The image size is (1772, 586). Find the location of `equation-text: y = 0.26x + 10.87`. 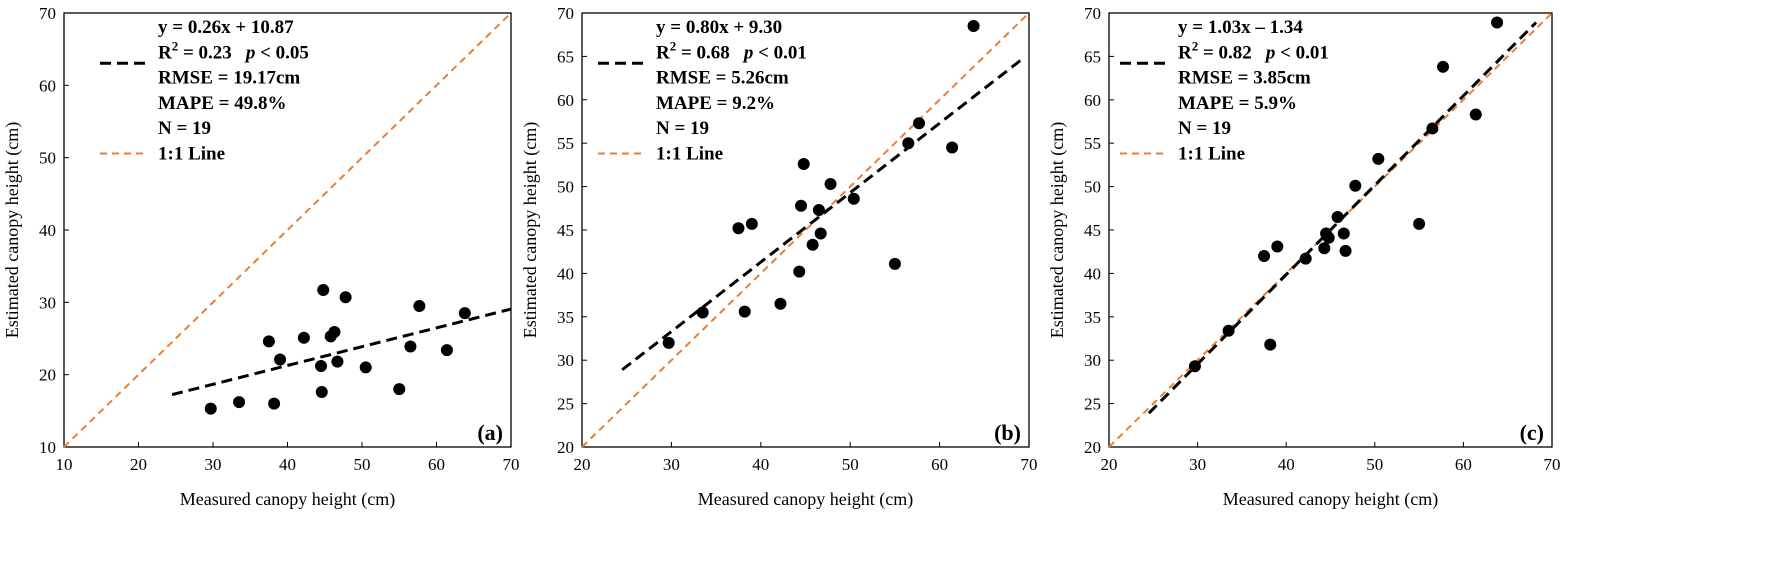

equation-text: y = 0.26x + 10.87 is located at coordinates (226, 27).